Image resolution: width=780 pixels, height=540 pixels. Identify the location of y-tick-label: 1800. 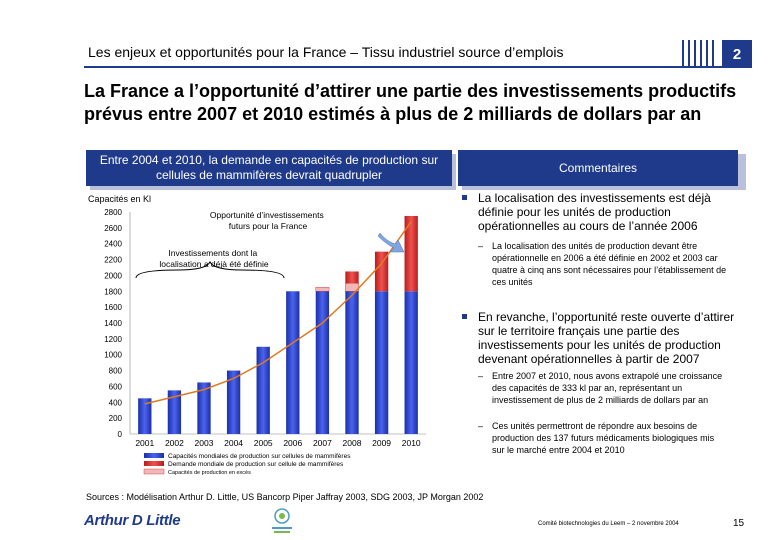
(113, 291).